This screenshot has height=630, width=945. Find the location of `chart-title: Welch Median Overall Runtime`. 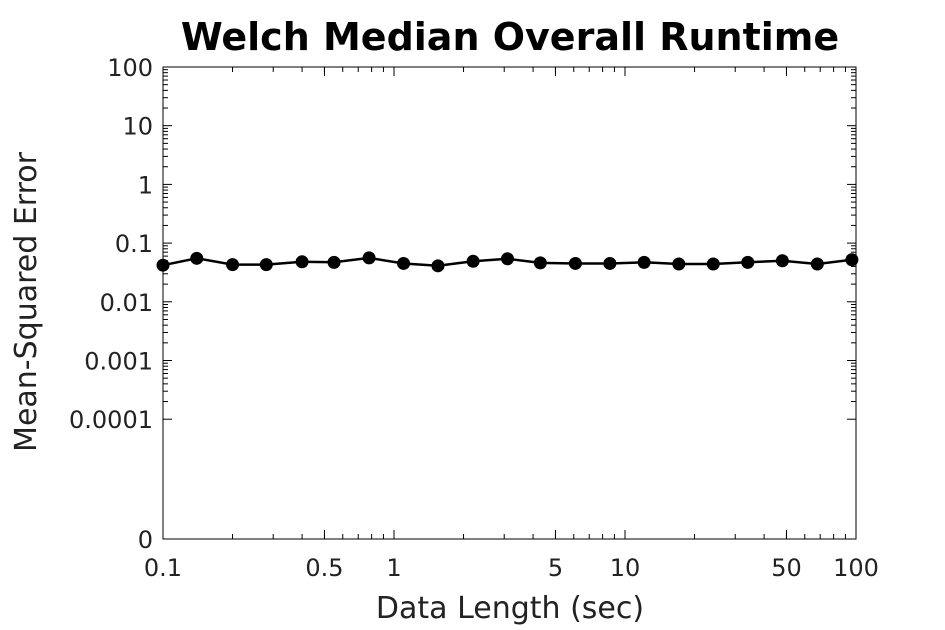

chart-title: Welch Median Overall Runtime is located at coordinates (510, 37).